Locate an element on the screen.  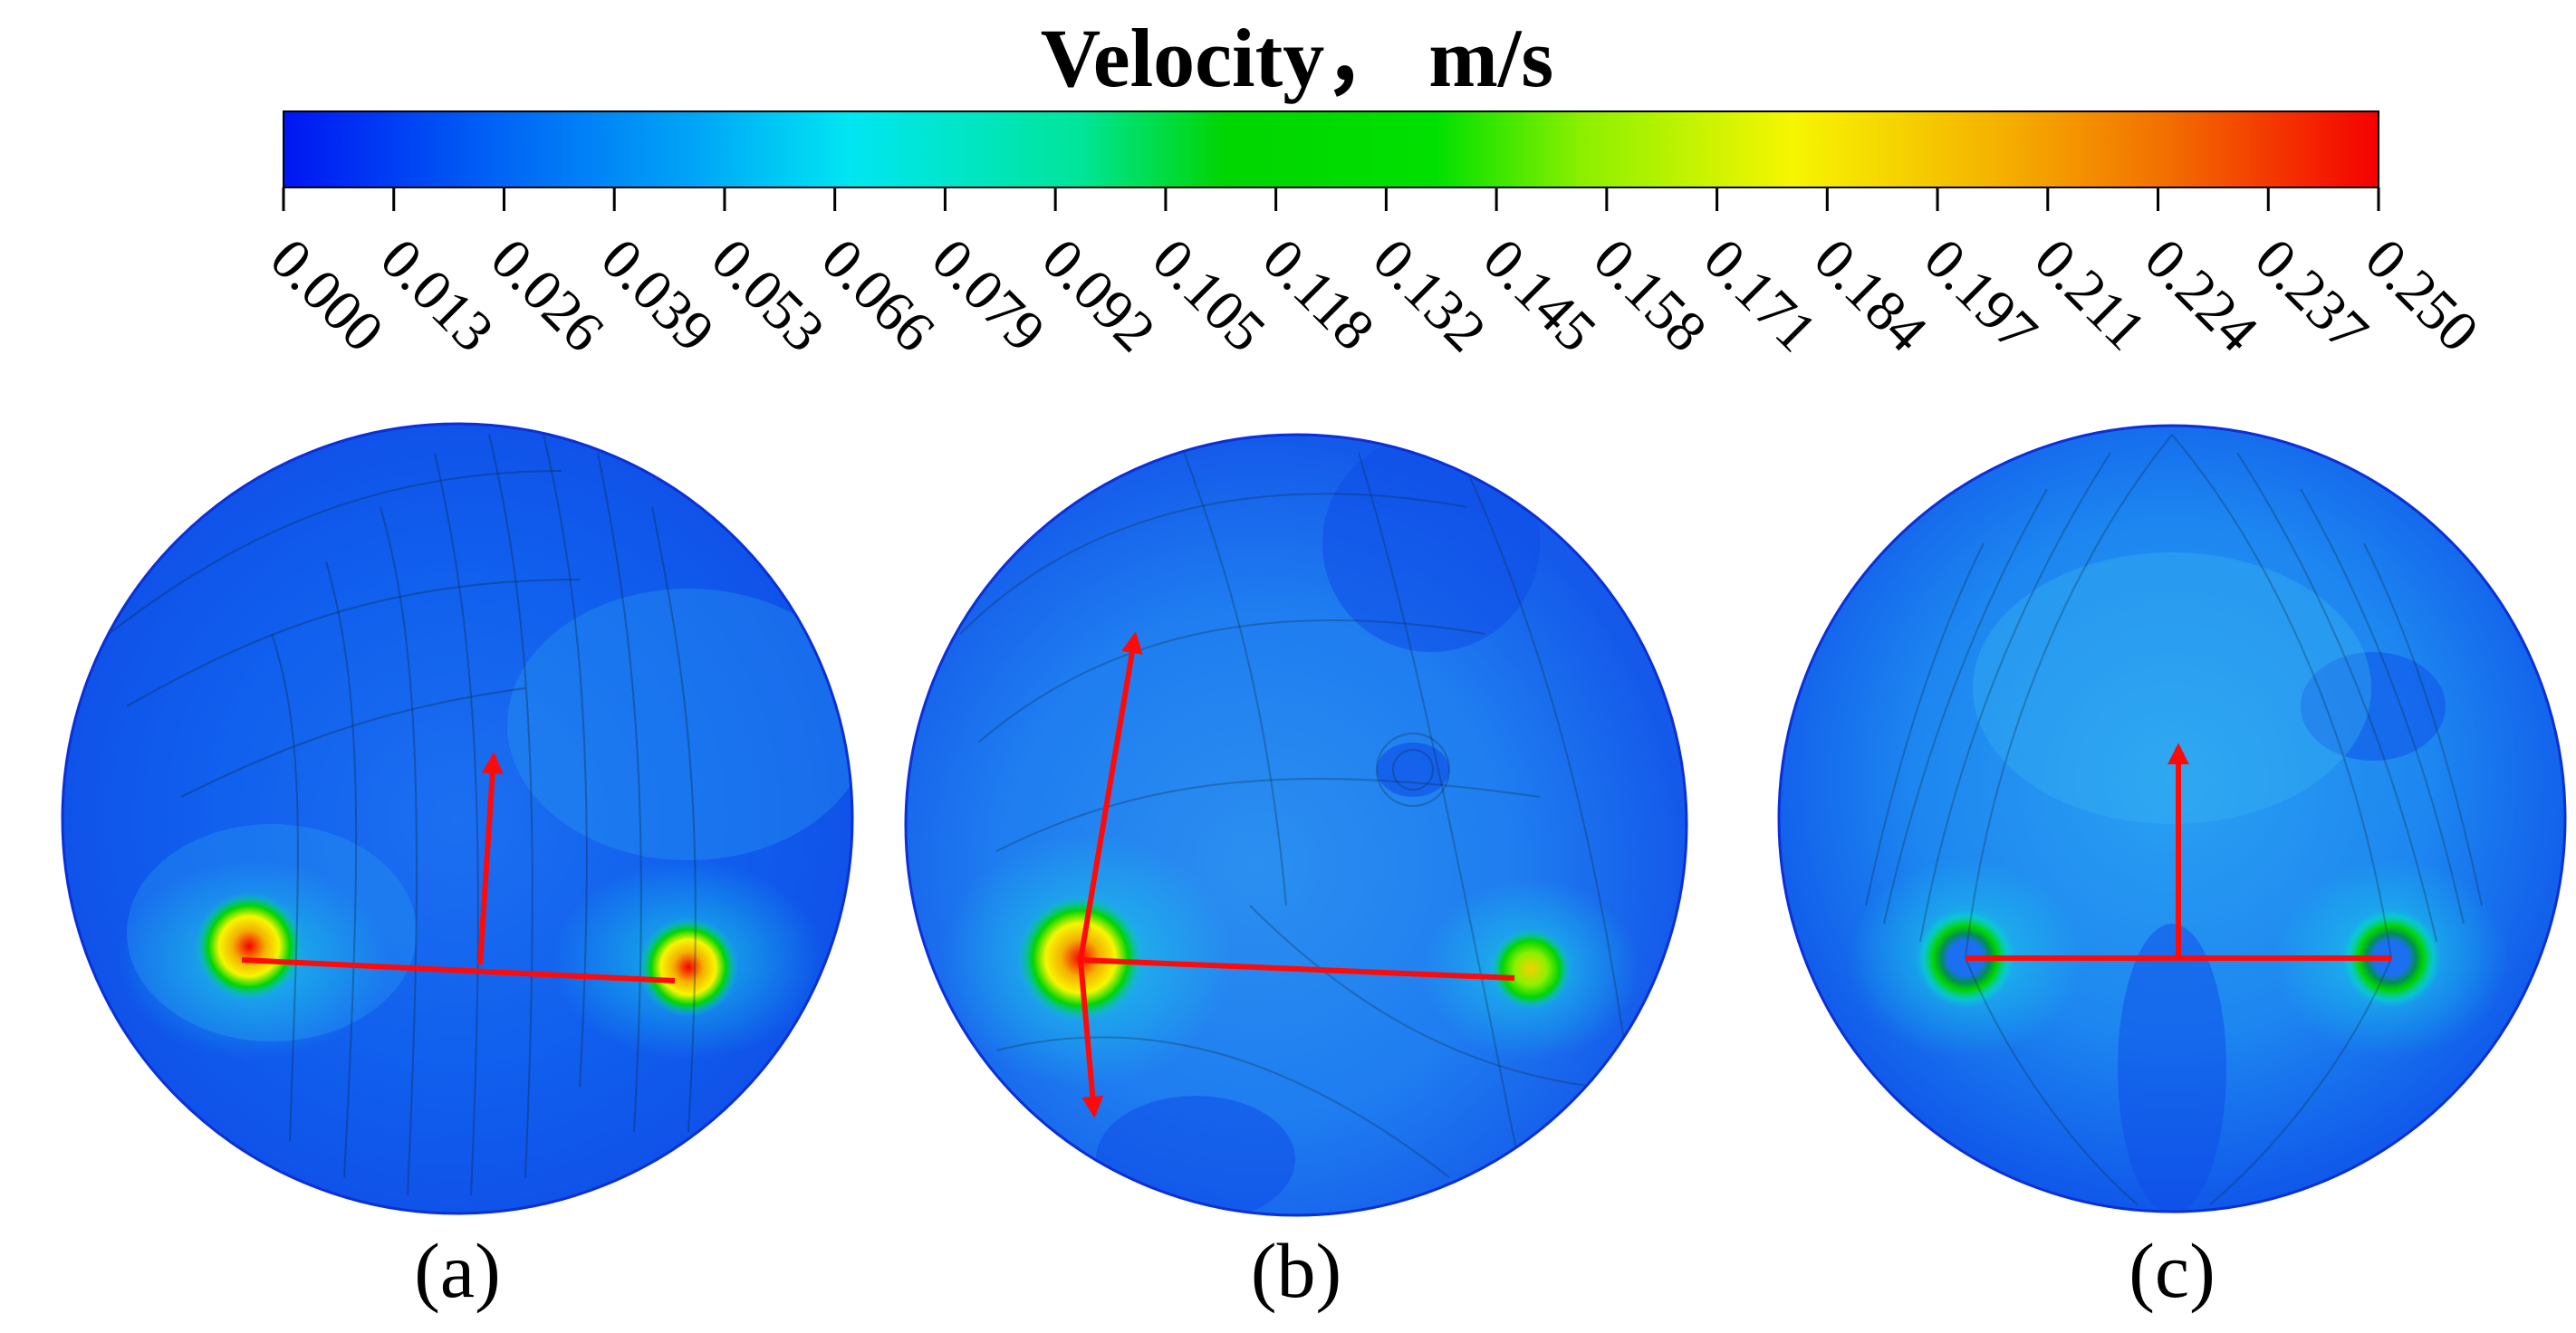
panel-label-a: (a) is located at coordinates (457, 1270).